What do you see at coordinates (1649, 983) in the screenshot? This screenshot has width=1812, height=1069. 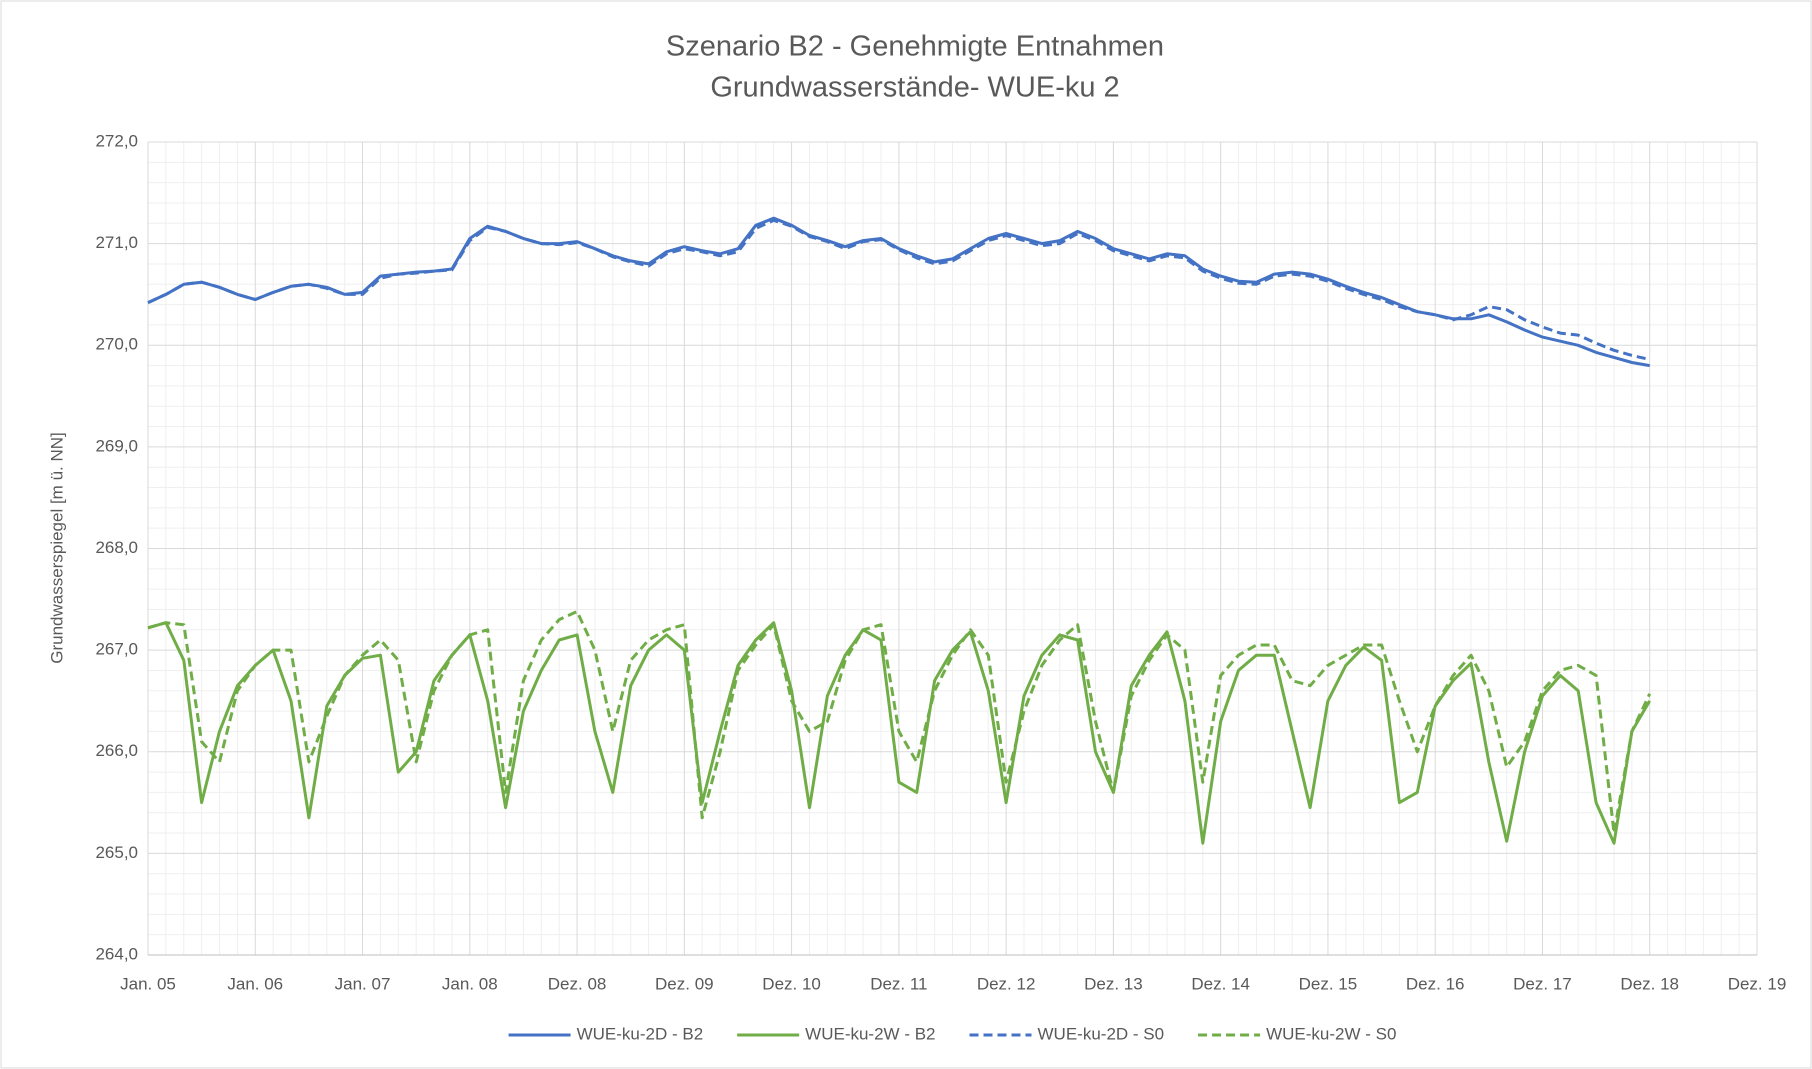 I see `x-tick-label: Dez. 18` at bounding box center [1649, 983].